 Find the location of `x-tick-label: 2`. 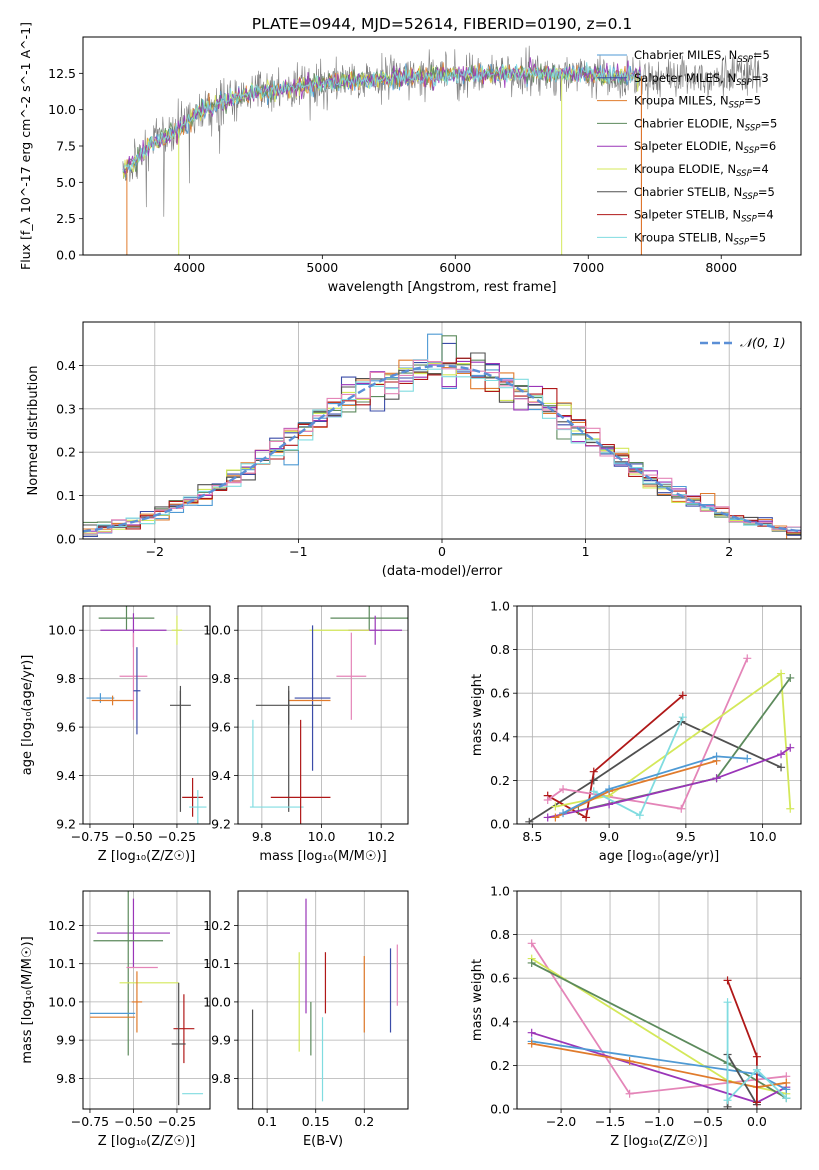

x-tick-label: 2 is located at coordinates (729, 551).